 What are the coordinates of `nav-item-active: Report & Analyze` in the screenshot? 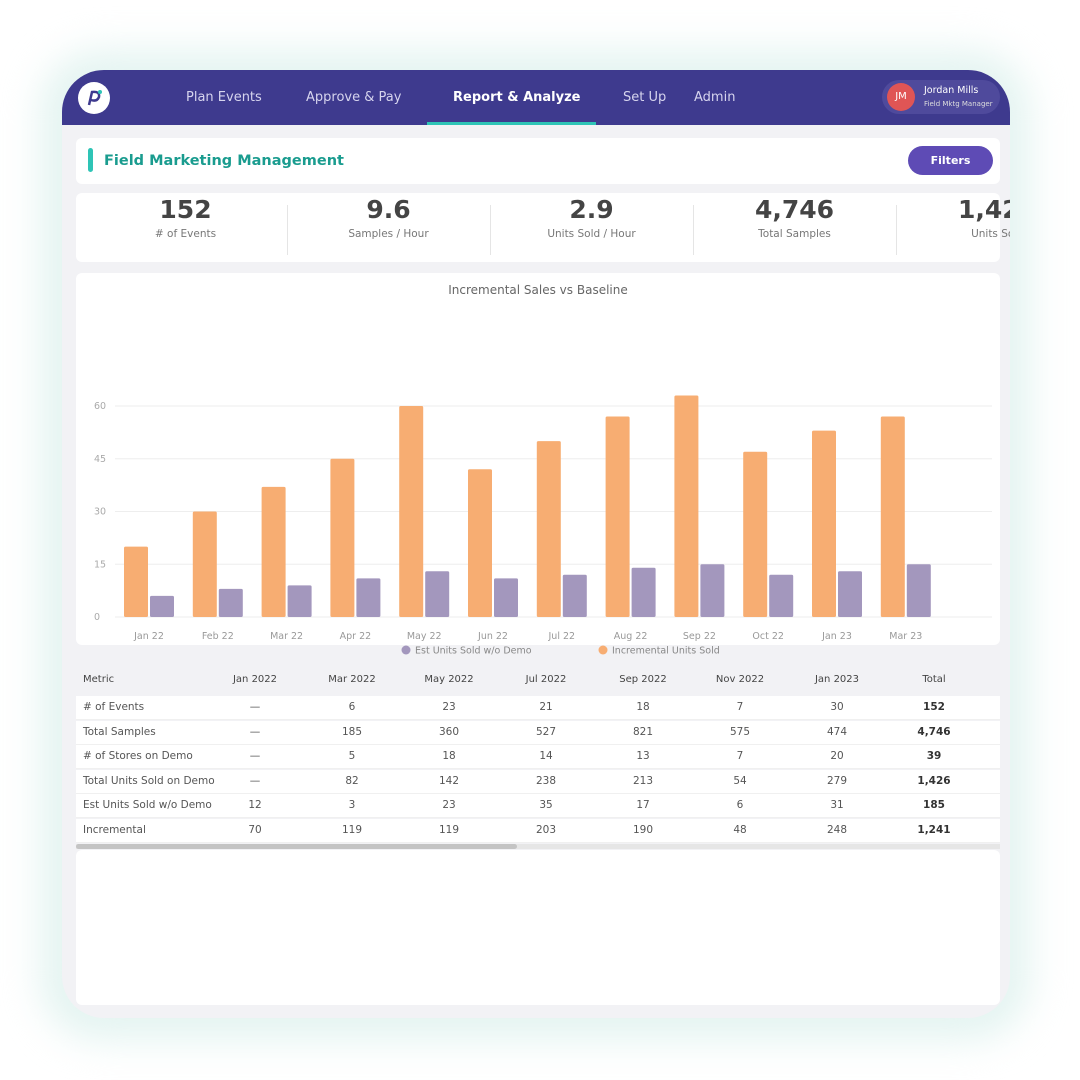 It's located at (517, 97).